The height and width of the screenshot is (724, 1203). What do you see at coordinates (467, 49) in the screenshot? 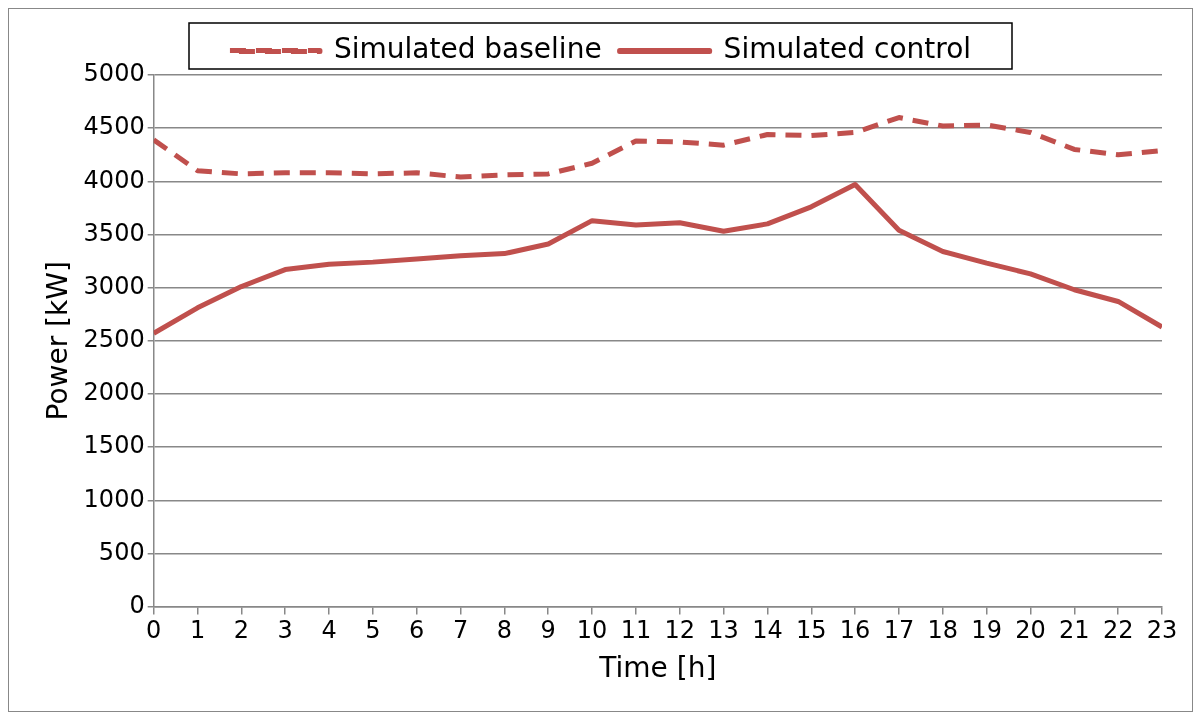
I see `legend-label: Simulated baseline` at bounding box center [467, 49].